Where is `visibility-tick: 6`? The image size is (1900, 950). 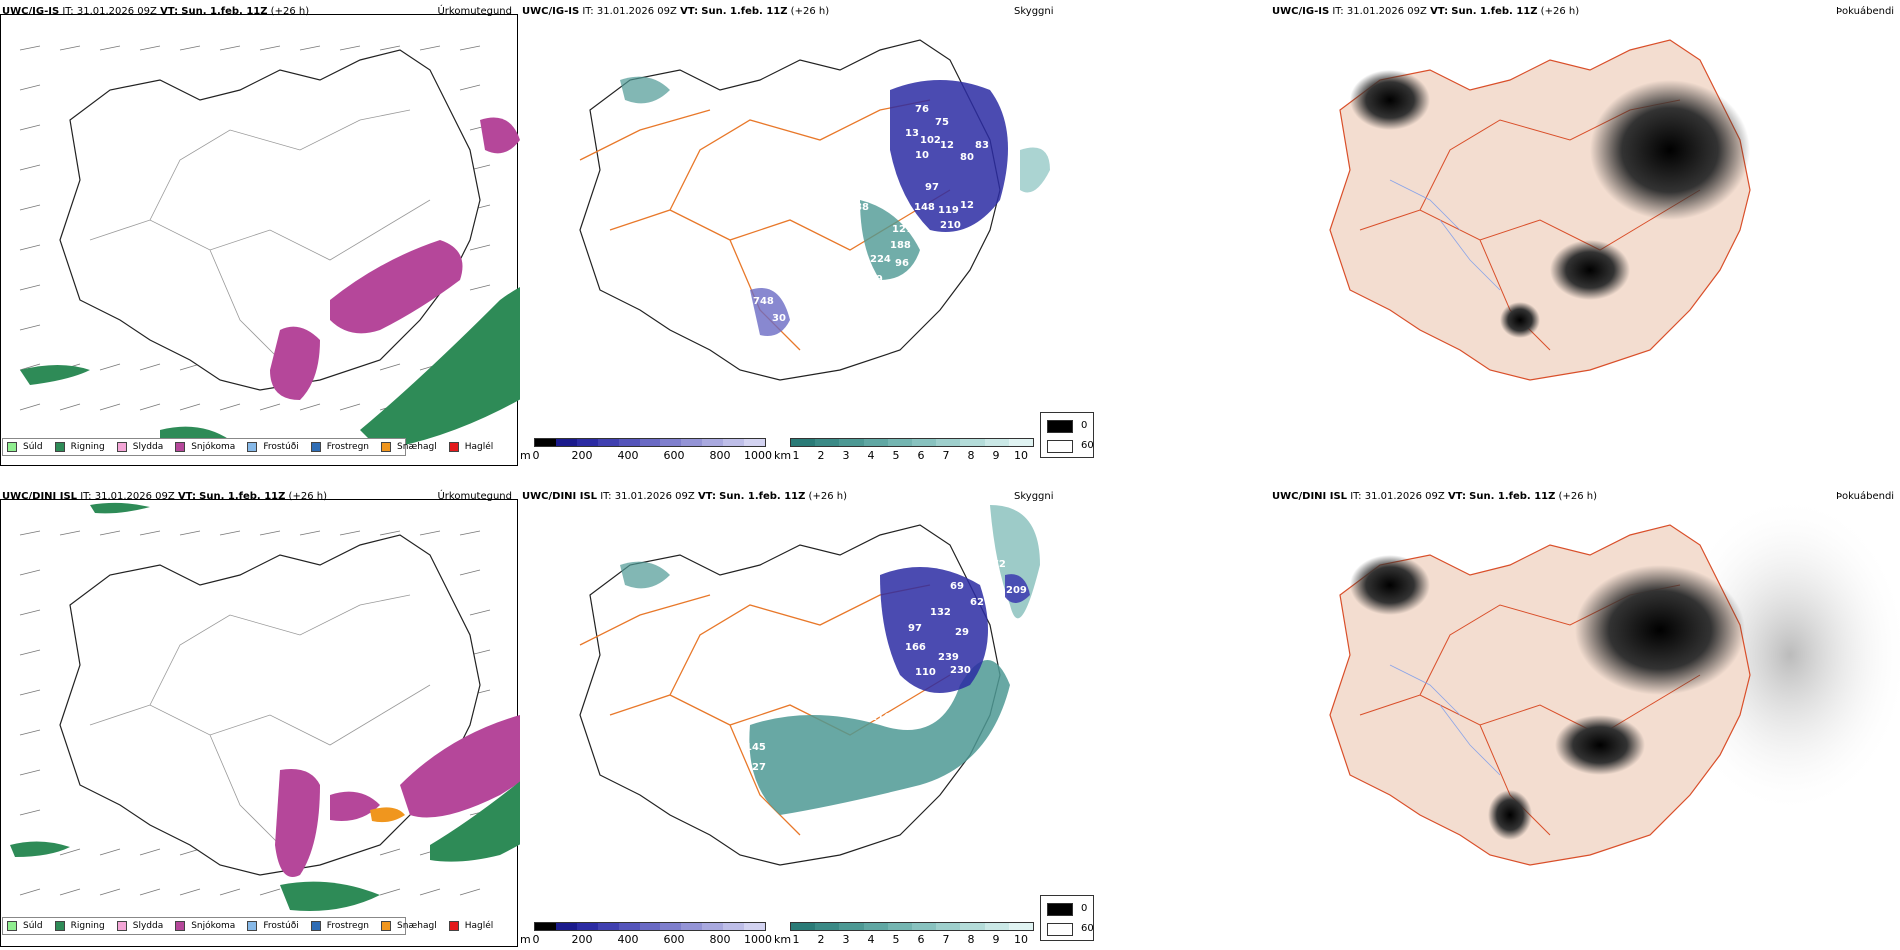 visibility-tick: 6 is located at coordinates (921, 455).